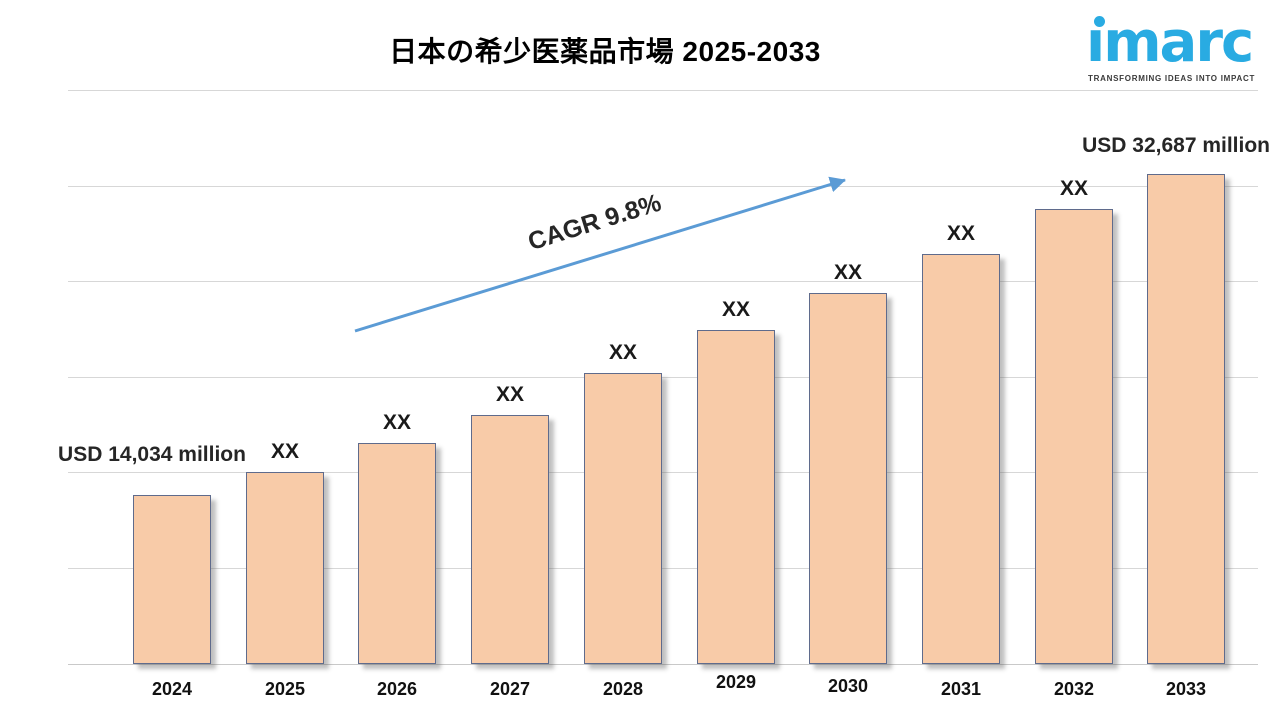  I want to click on x-tick-2032: 2032, so click(1074, 689).